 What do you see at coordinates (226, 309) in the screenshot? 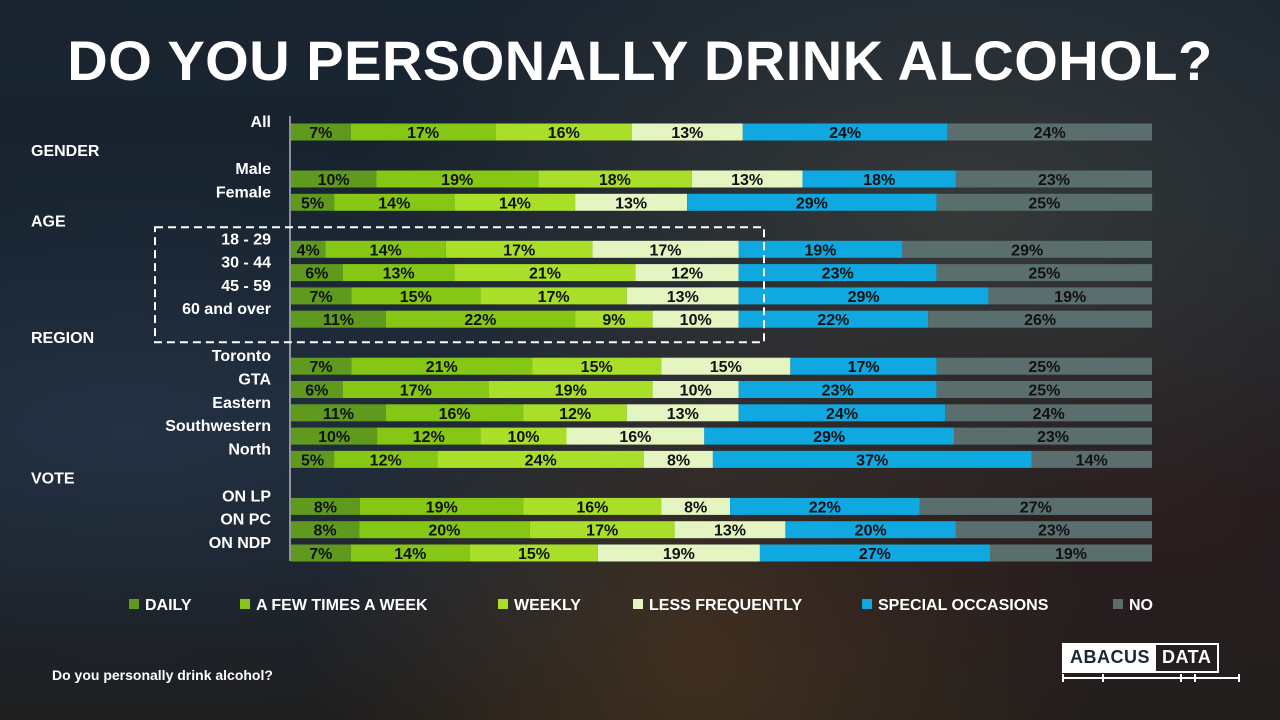
I see `row-label-60-and-over: 60 and over` at bounding box center [226, 309].